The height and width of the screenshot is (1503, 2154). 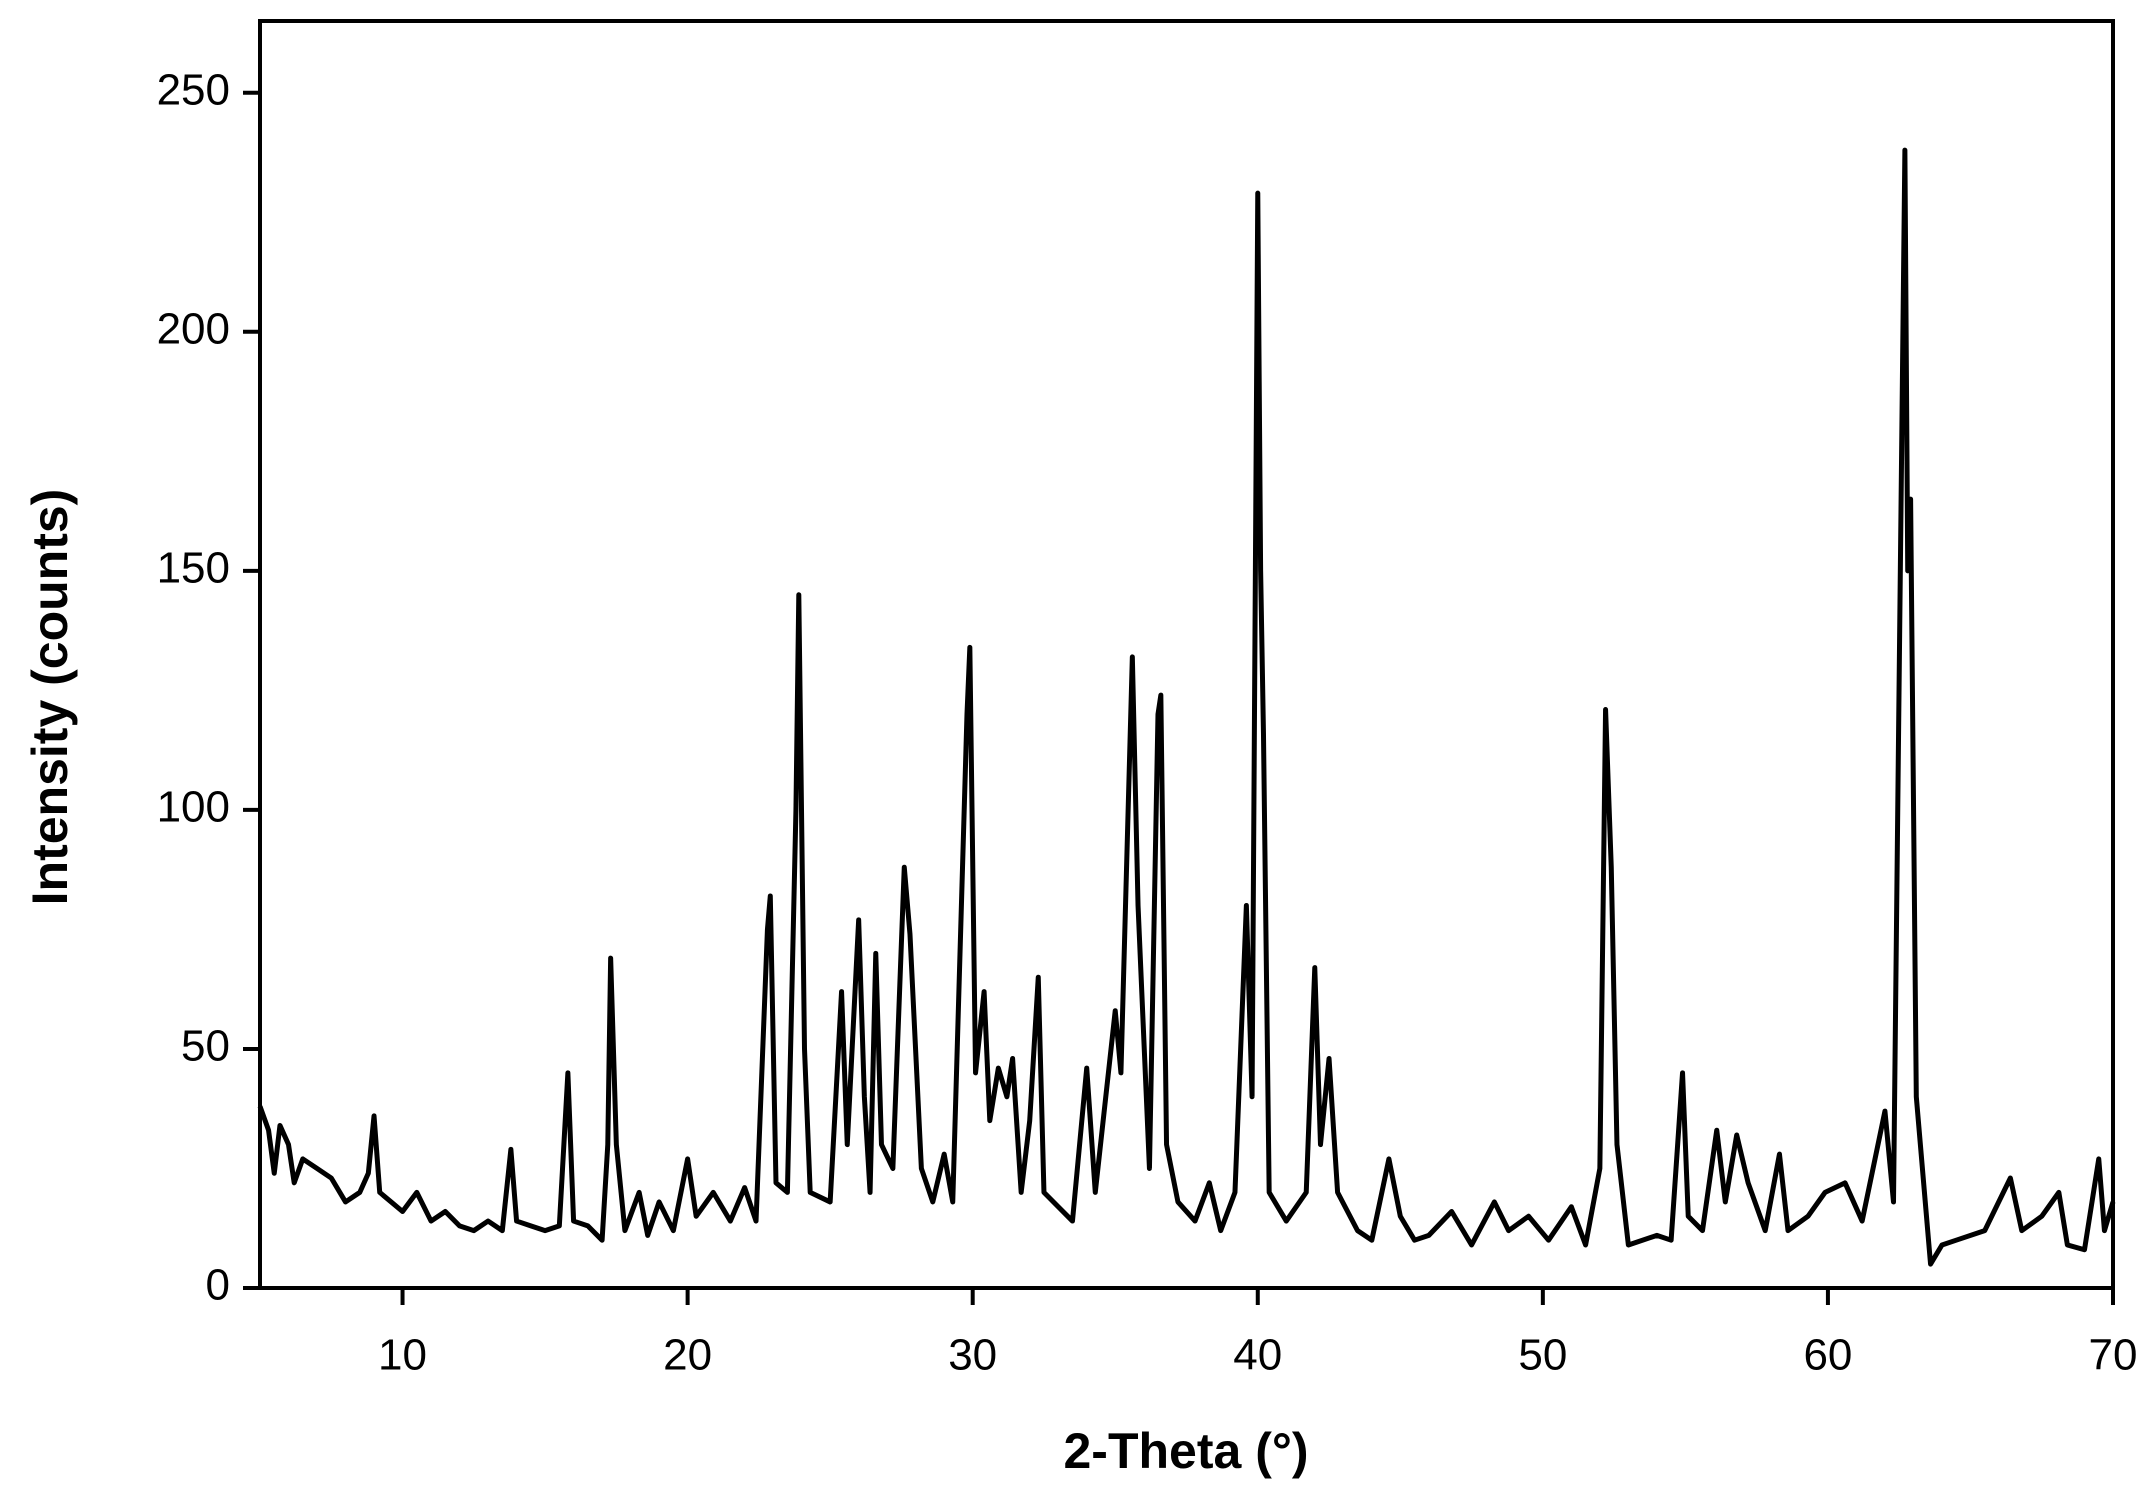 What do you see at coordinates (193, 567) in the screenshot?
I see `y-tick-label: 150` at bounding box center [193, 567].